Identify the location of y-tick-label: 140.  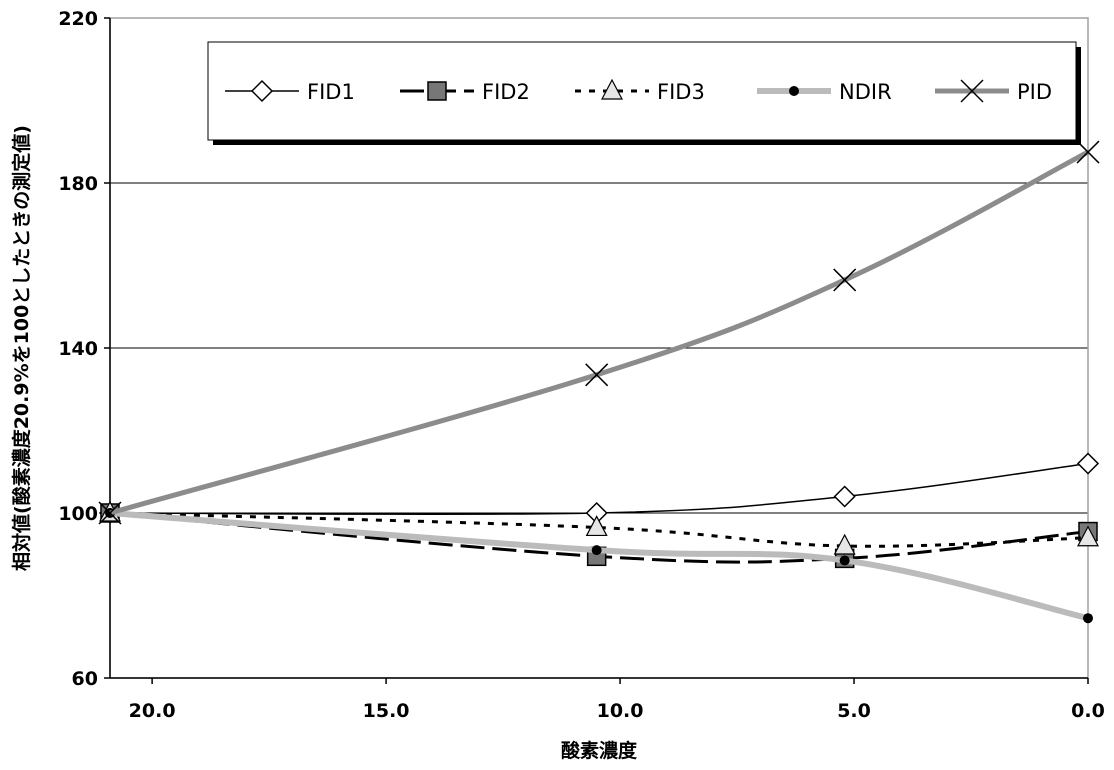
(78, 349).